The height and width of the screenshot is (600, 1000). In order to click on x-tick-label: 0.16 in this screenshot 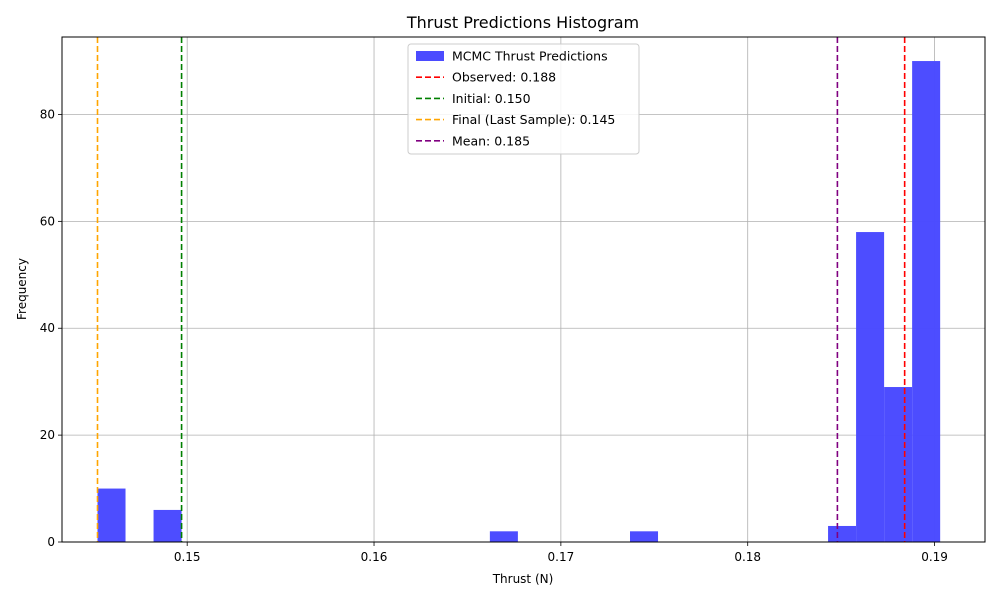, I will do `click(374, 557)`.